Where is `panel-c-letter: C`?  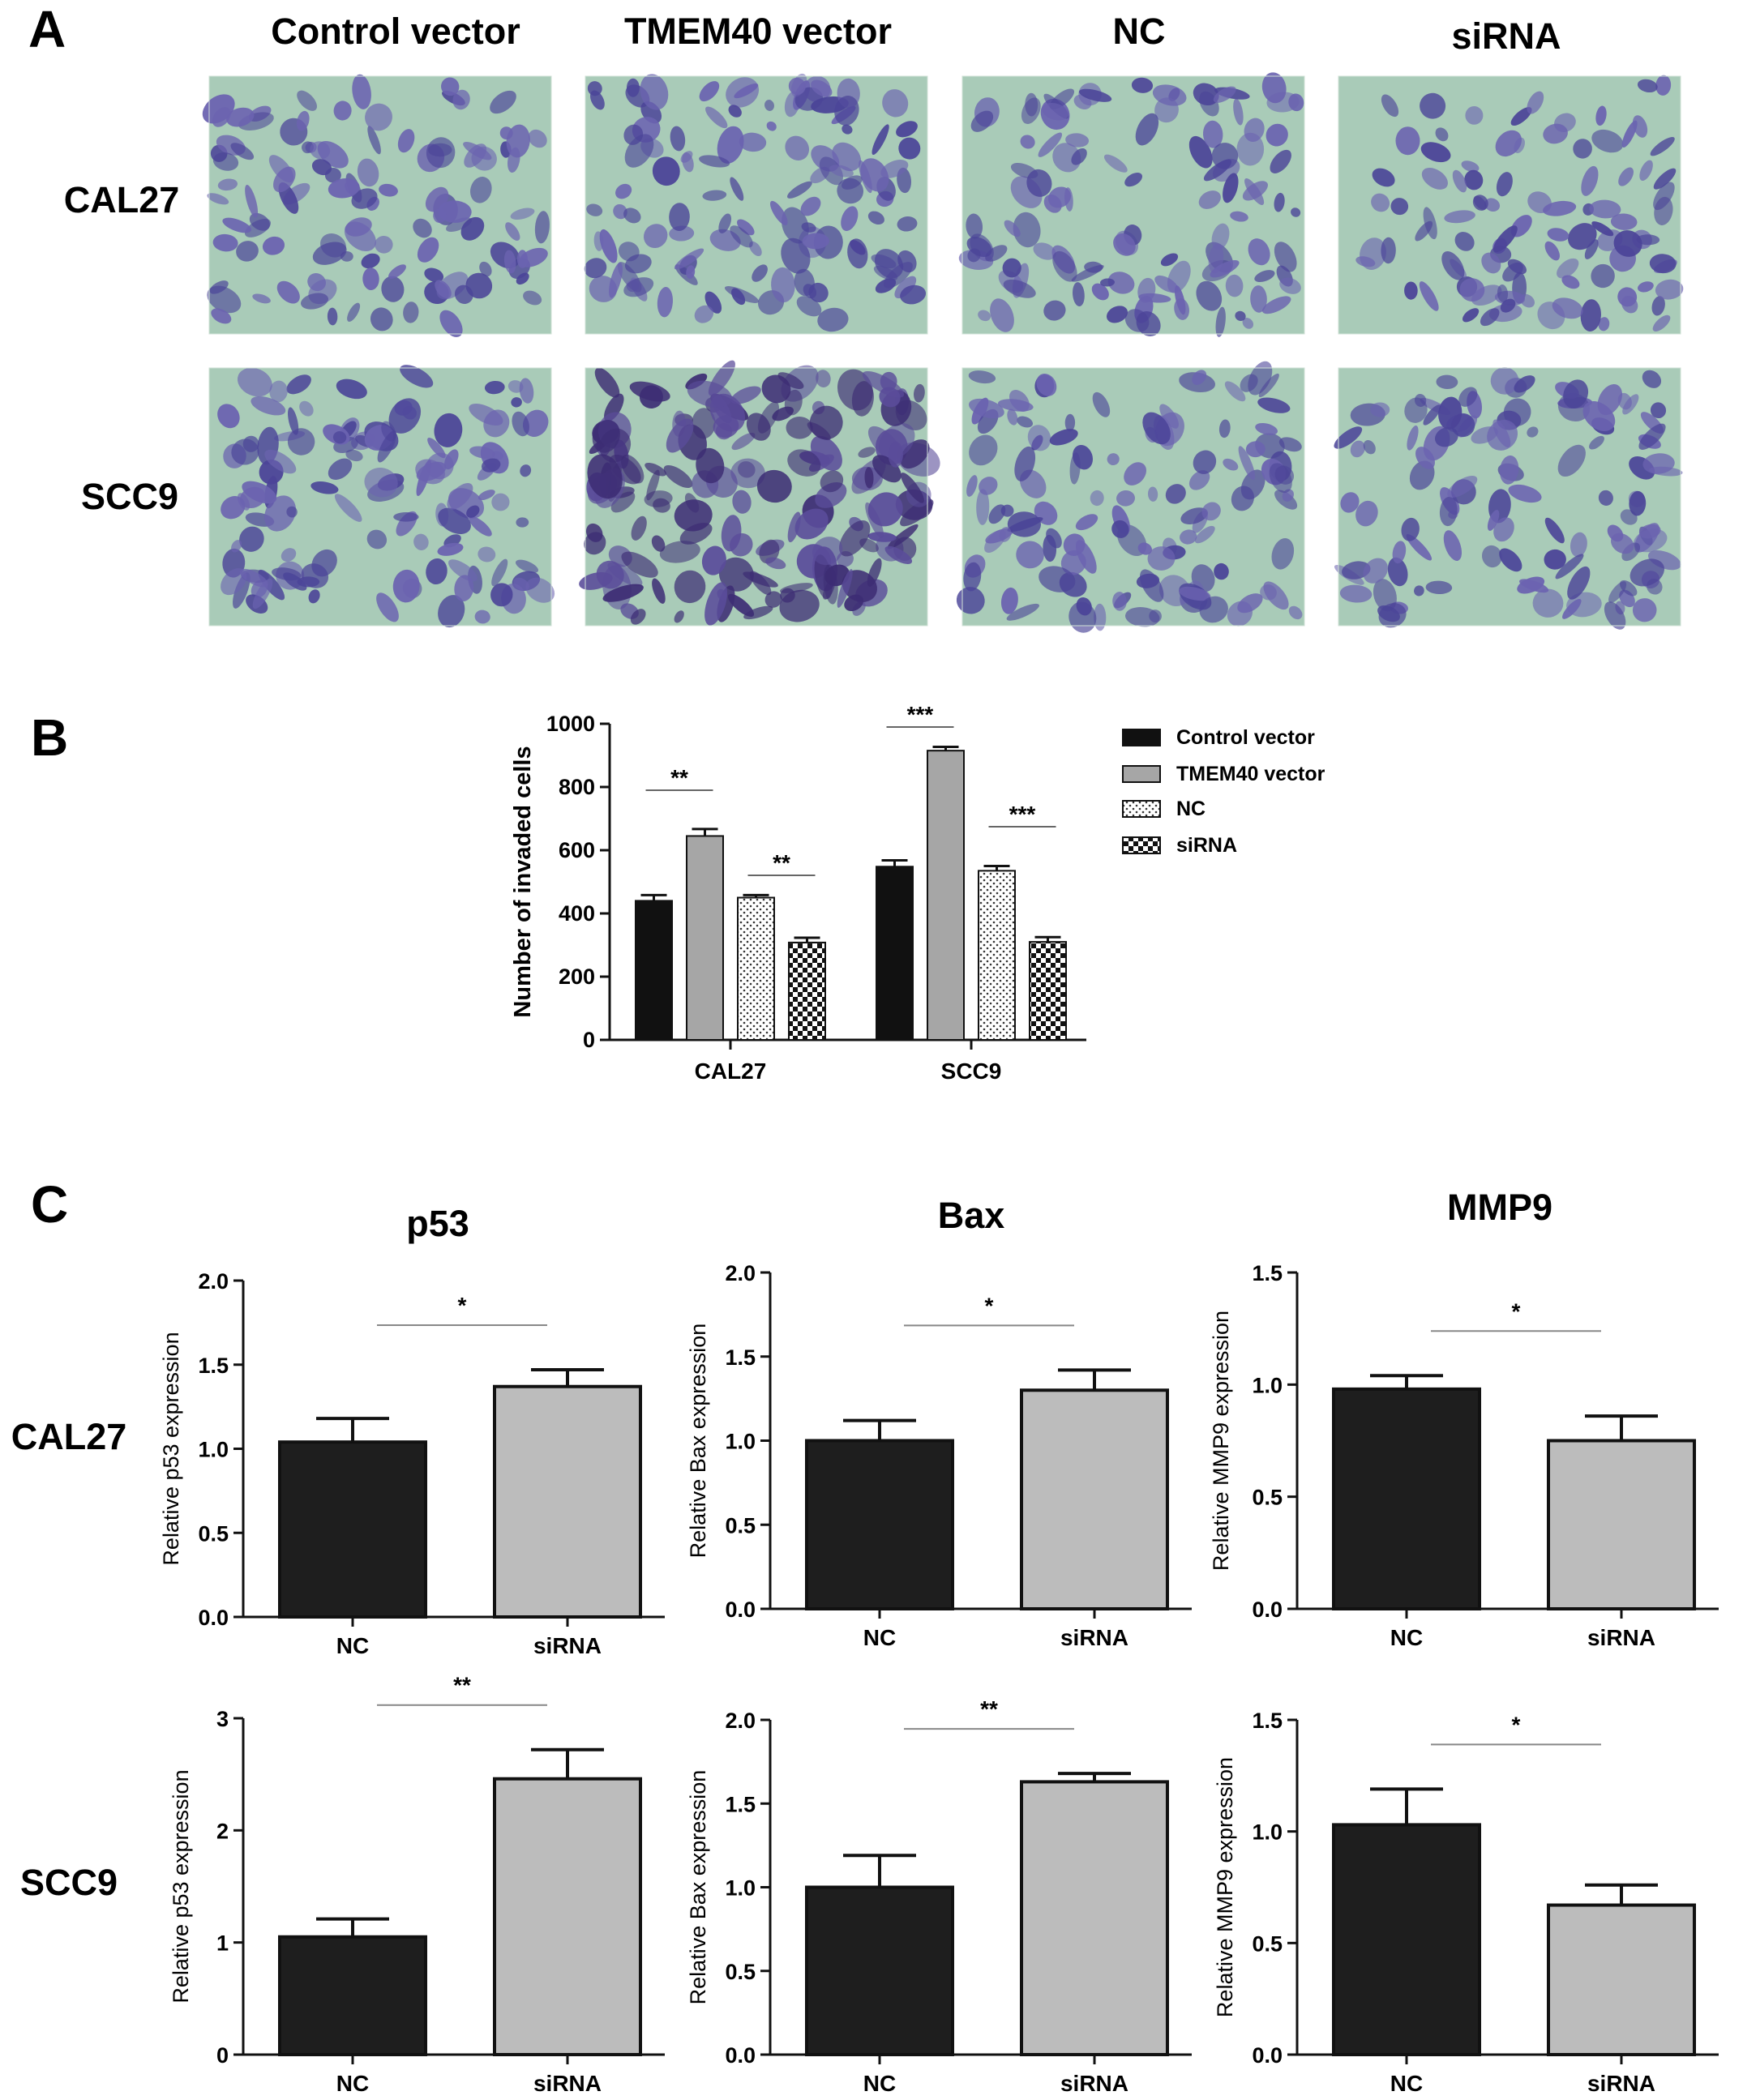 panel-c-letter: C is located at coordinates (49, 1204).